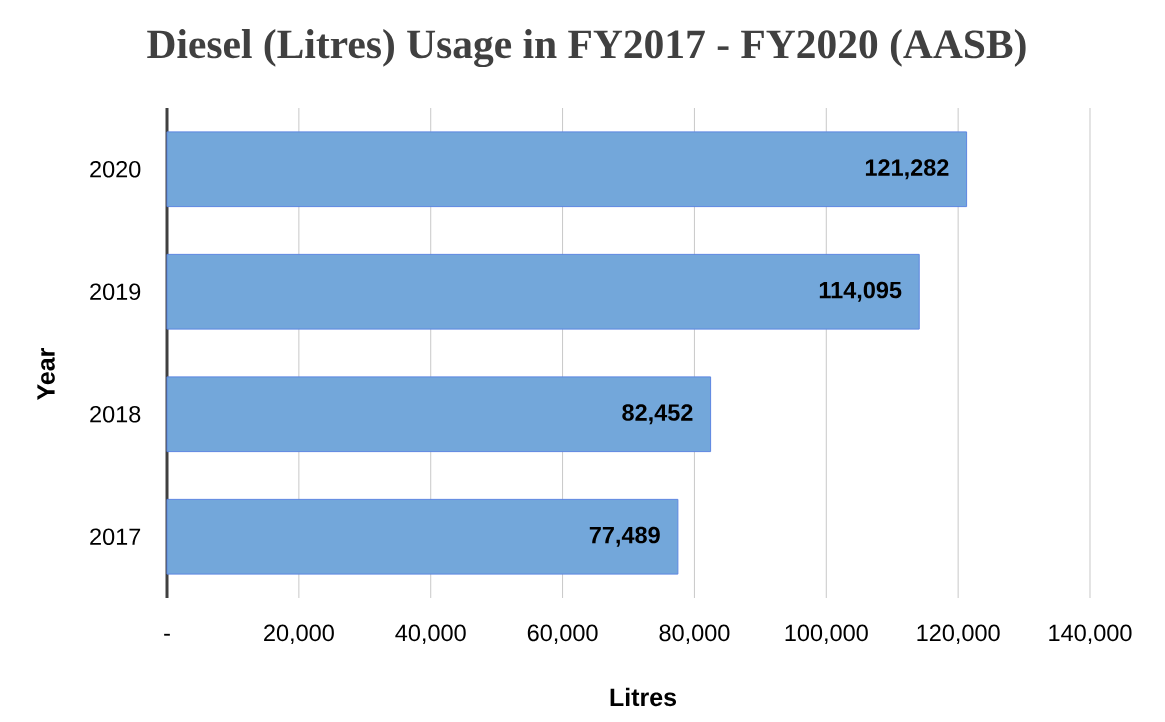  What do you see at coordinates (694, 634) in the screenshot?
I see `x-tick-label: 80,000` at bounding box center [694, 634].